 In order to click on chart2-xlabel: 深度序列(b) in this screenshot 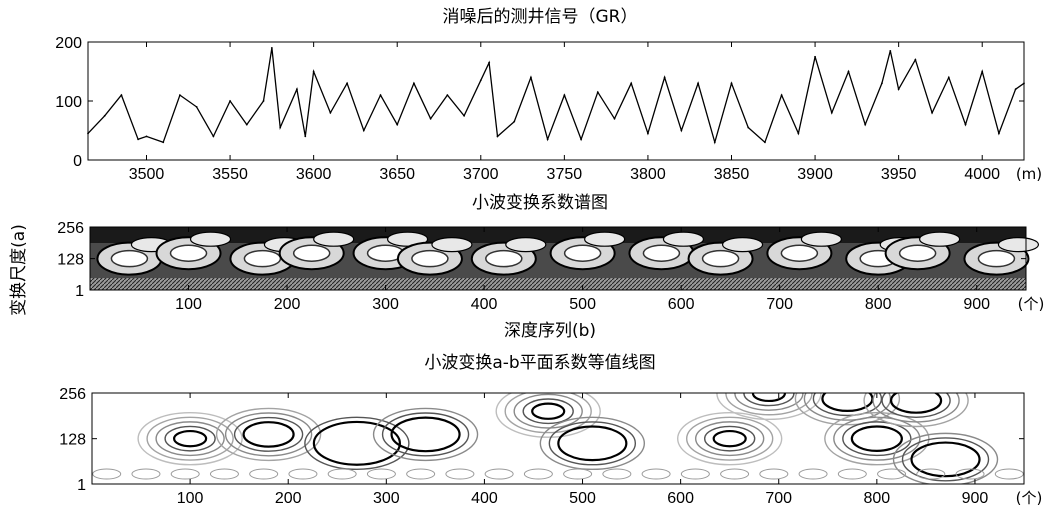, I will do `click(550, 331)`.